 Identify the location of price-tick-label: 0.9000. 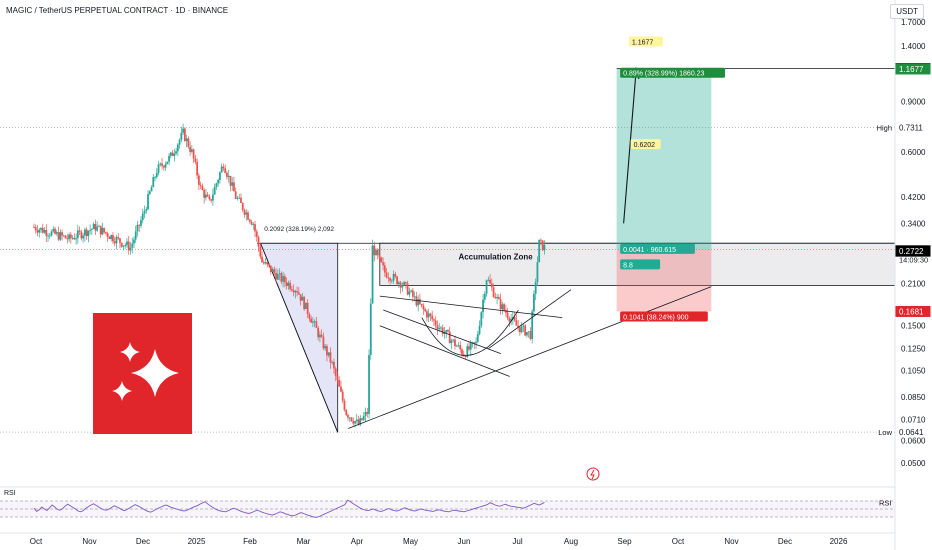
(913, 102).